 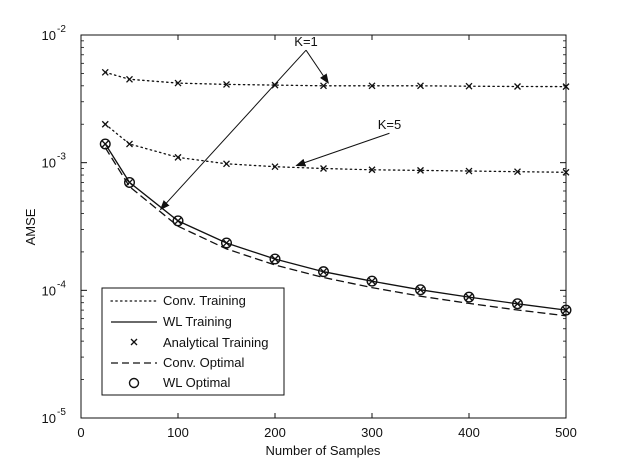 What do you see at coordinates (197, 321) in the screenshot?
I see `legend-label-wl-training: WL Training` at bounding box center [197, 321].